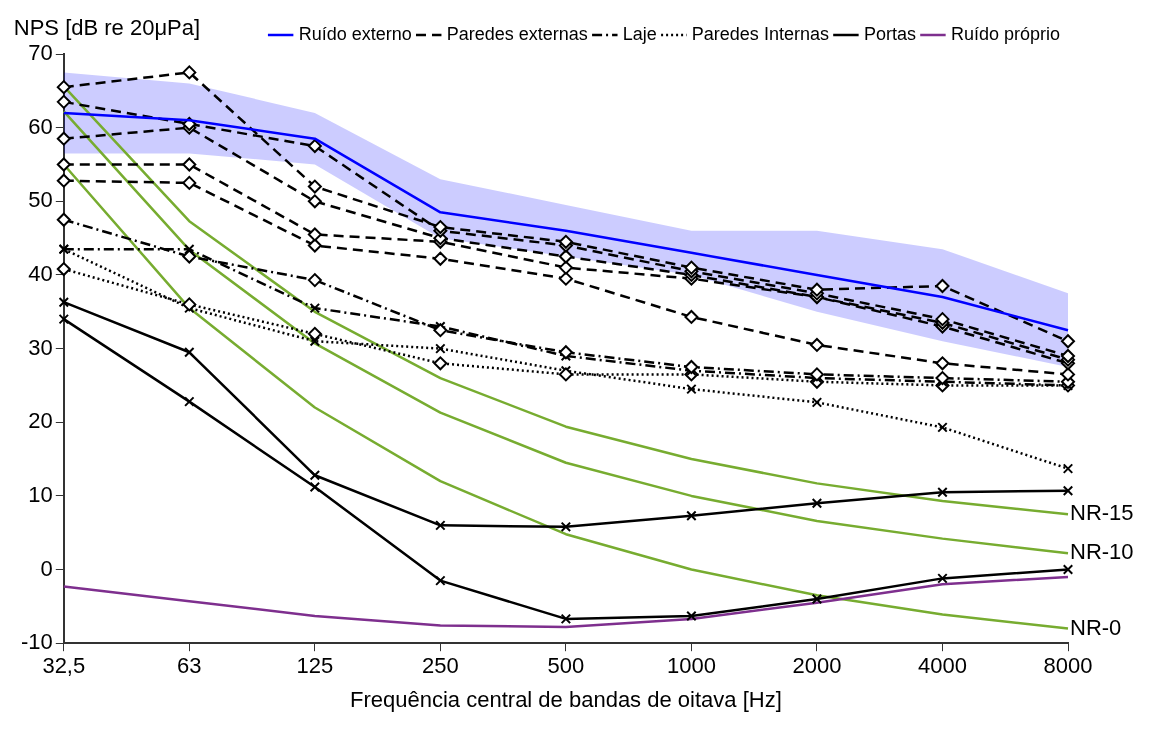 This screenshot has height=735, width=1155. I want to click on annotation: NR-15, so click(1102, 513).